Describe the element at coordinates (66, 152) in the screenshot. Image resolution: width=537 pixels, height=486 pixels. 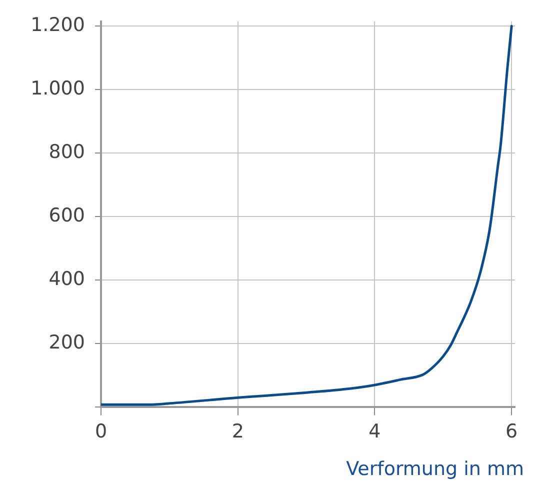
I see `y-tick-label: 800` at that location.